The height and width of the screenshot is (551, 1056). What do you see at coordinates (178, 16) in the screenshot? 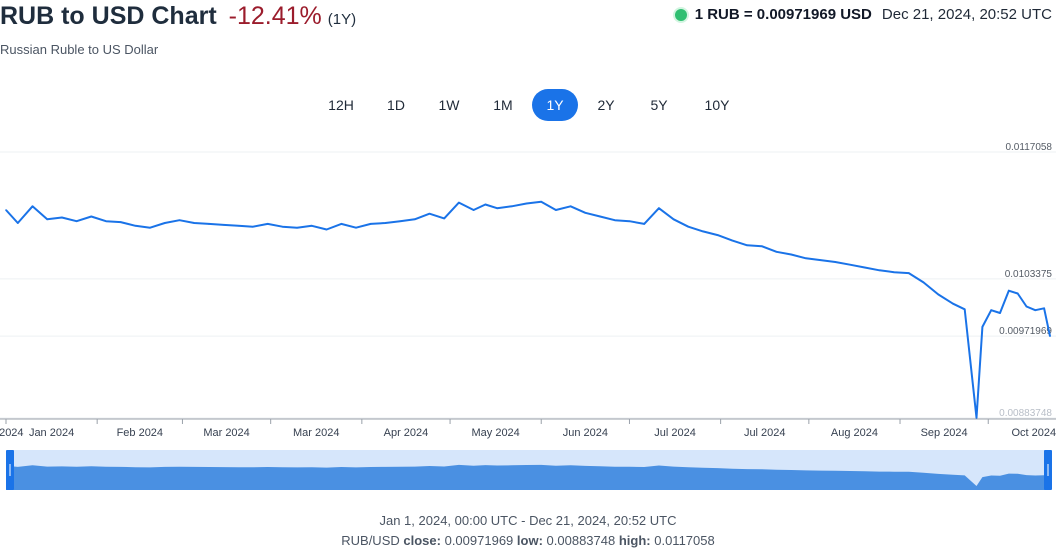
I see `title-row: RUB to USD Chart -12.41% (1Y)` at bounding box center [178, 16].